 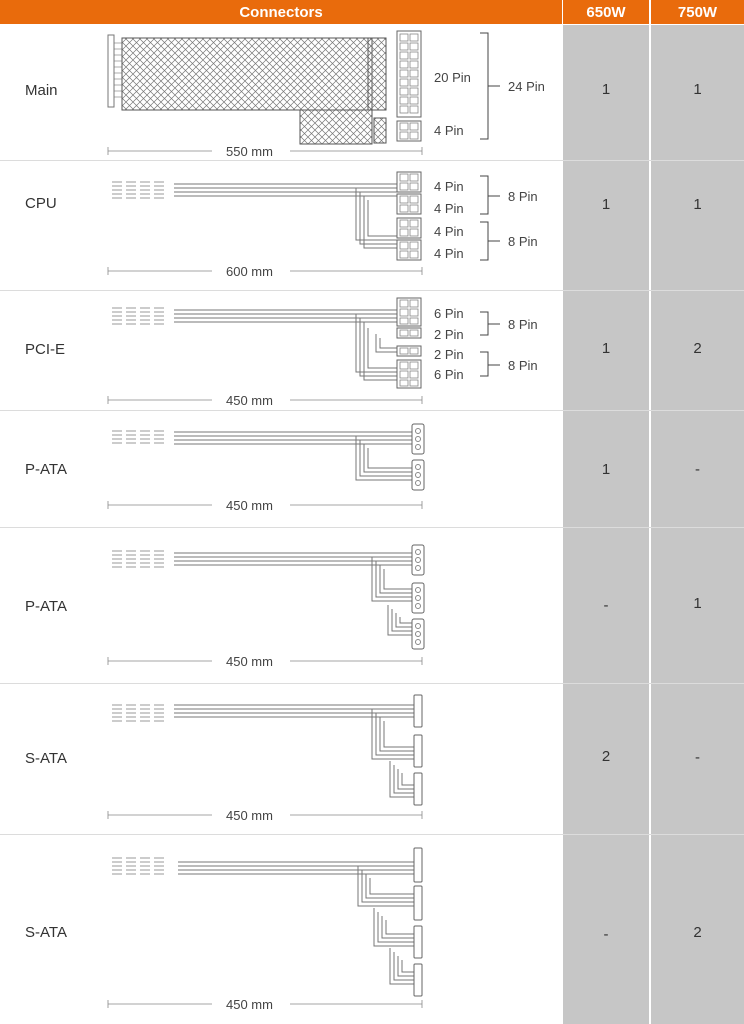 What do you see at coordinates (697, 12) in the screenshot?
I see `header-750w: 750W` at bounding box center [697, 12].